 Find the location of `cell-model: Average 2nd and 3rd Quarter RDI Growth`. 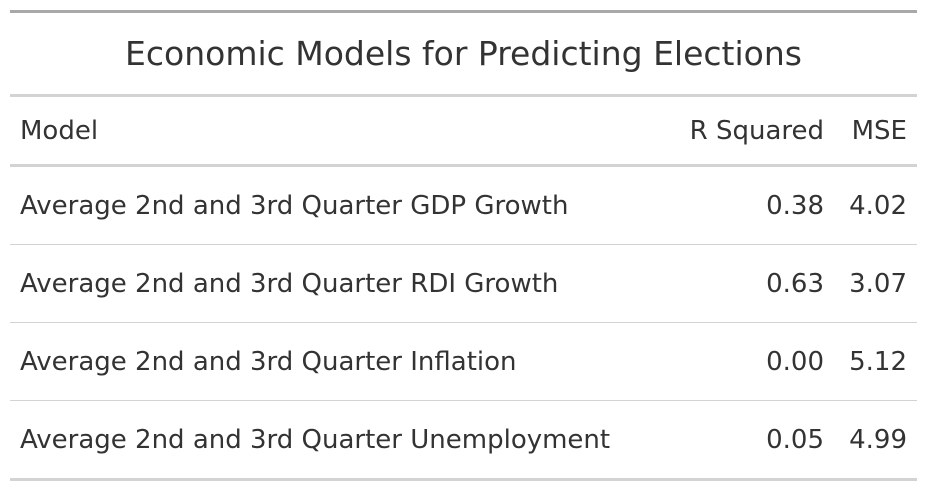

cell-model: Average 2nd and 3rd Quarter RDI Growth is located at coordinates (339, 283).